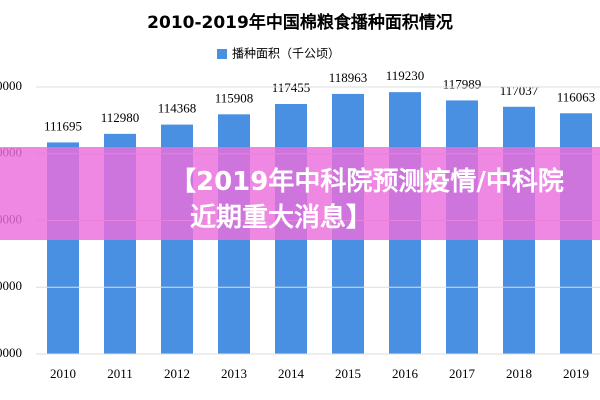  Describe the element at coordinates (405, 373) in the screenshot. I see `x-tick-label: 2016` at that location.